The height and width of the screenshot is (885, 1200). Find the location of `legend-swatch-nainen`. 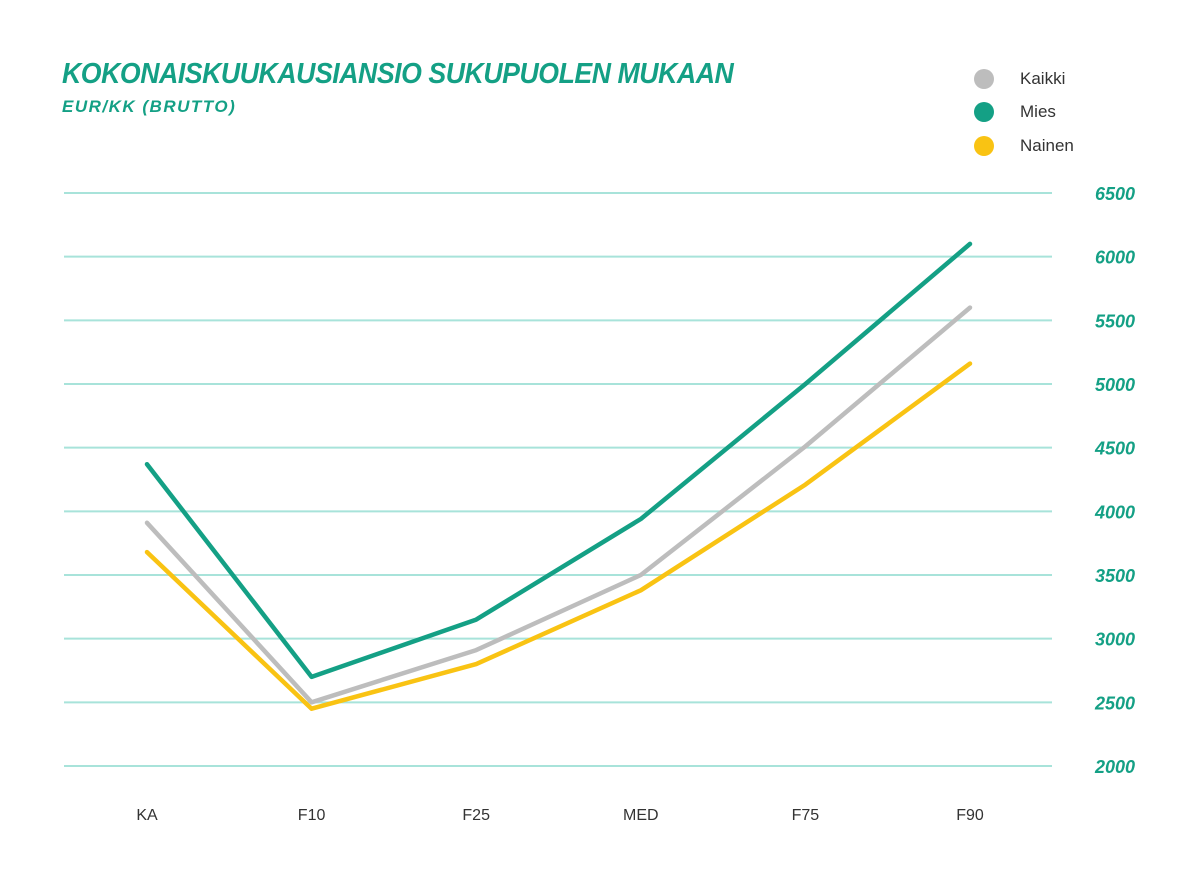

legend-swatch-nainen is located at coordinates (984, 145).